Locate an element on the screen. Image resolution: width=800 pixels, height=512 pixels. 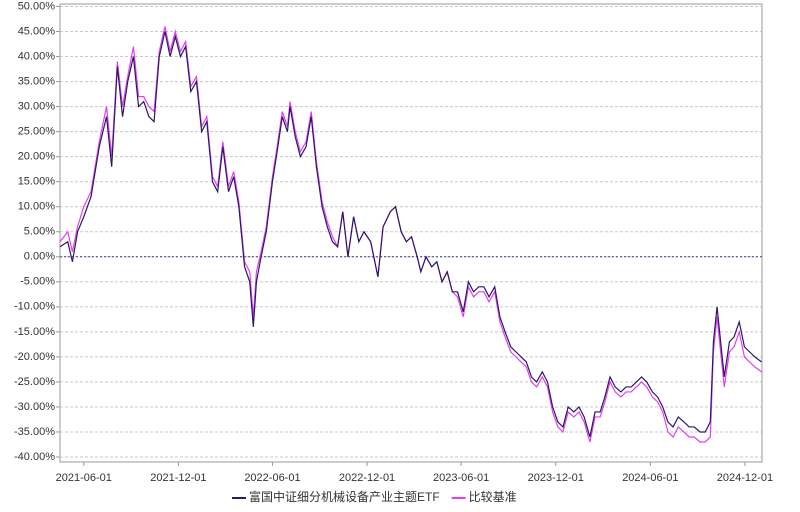
legend-label: 比较基准 is located at coordinates (493, 496).